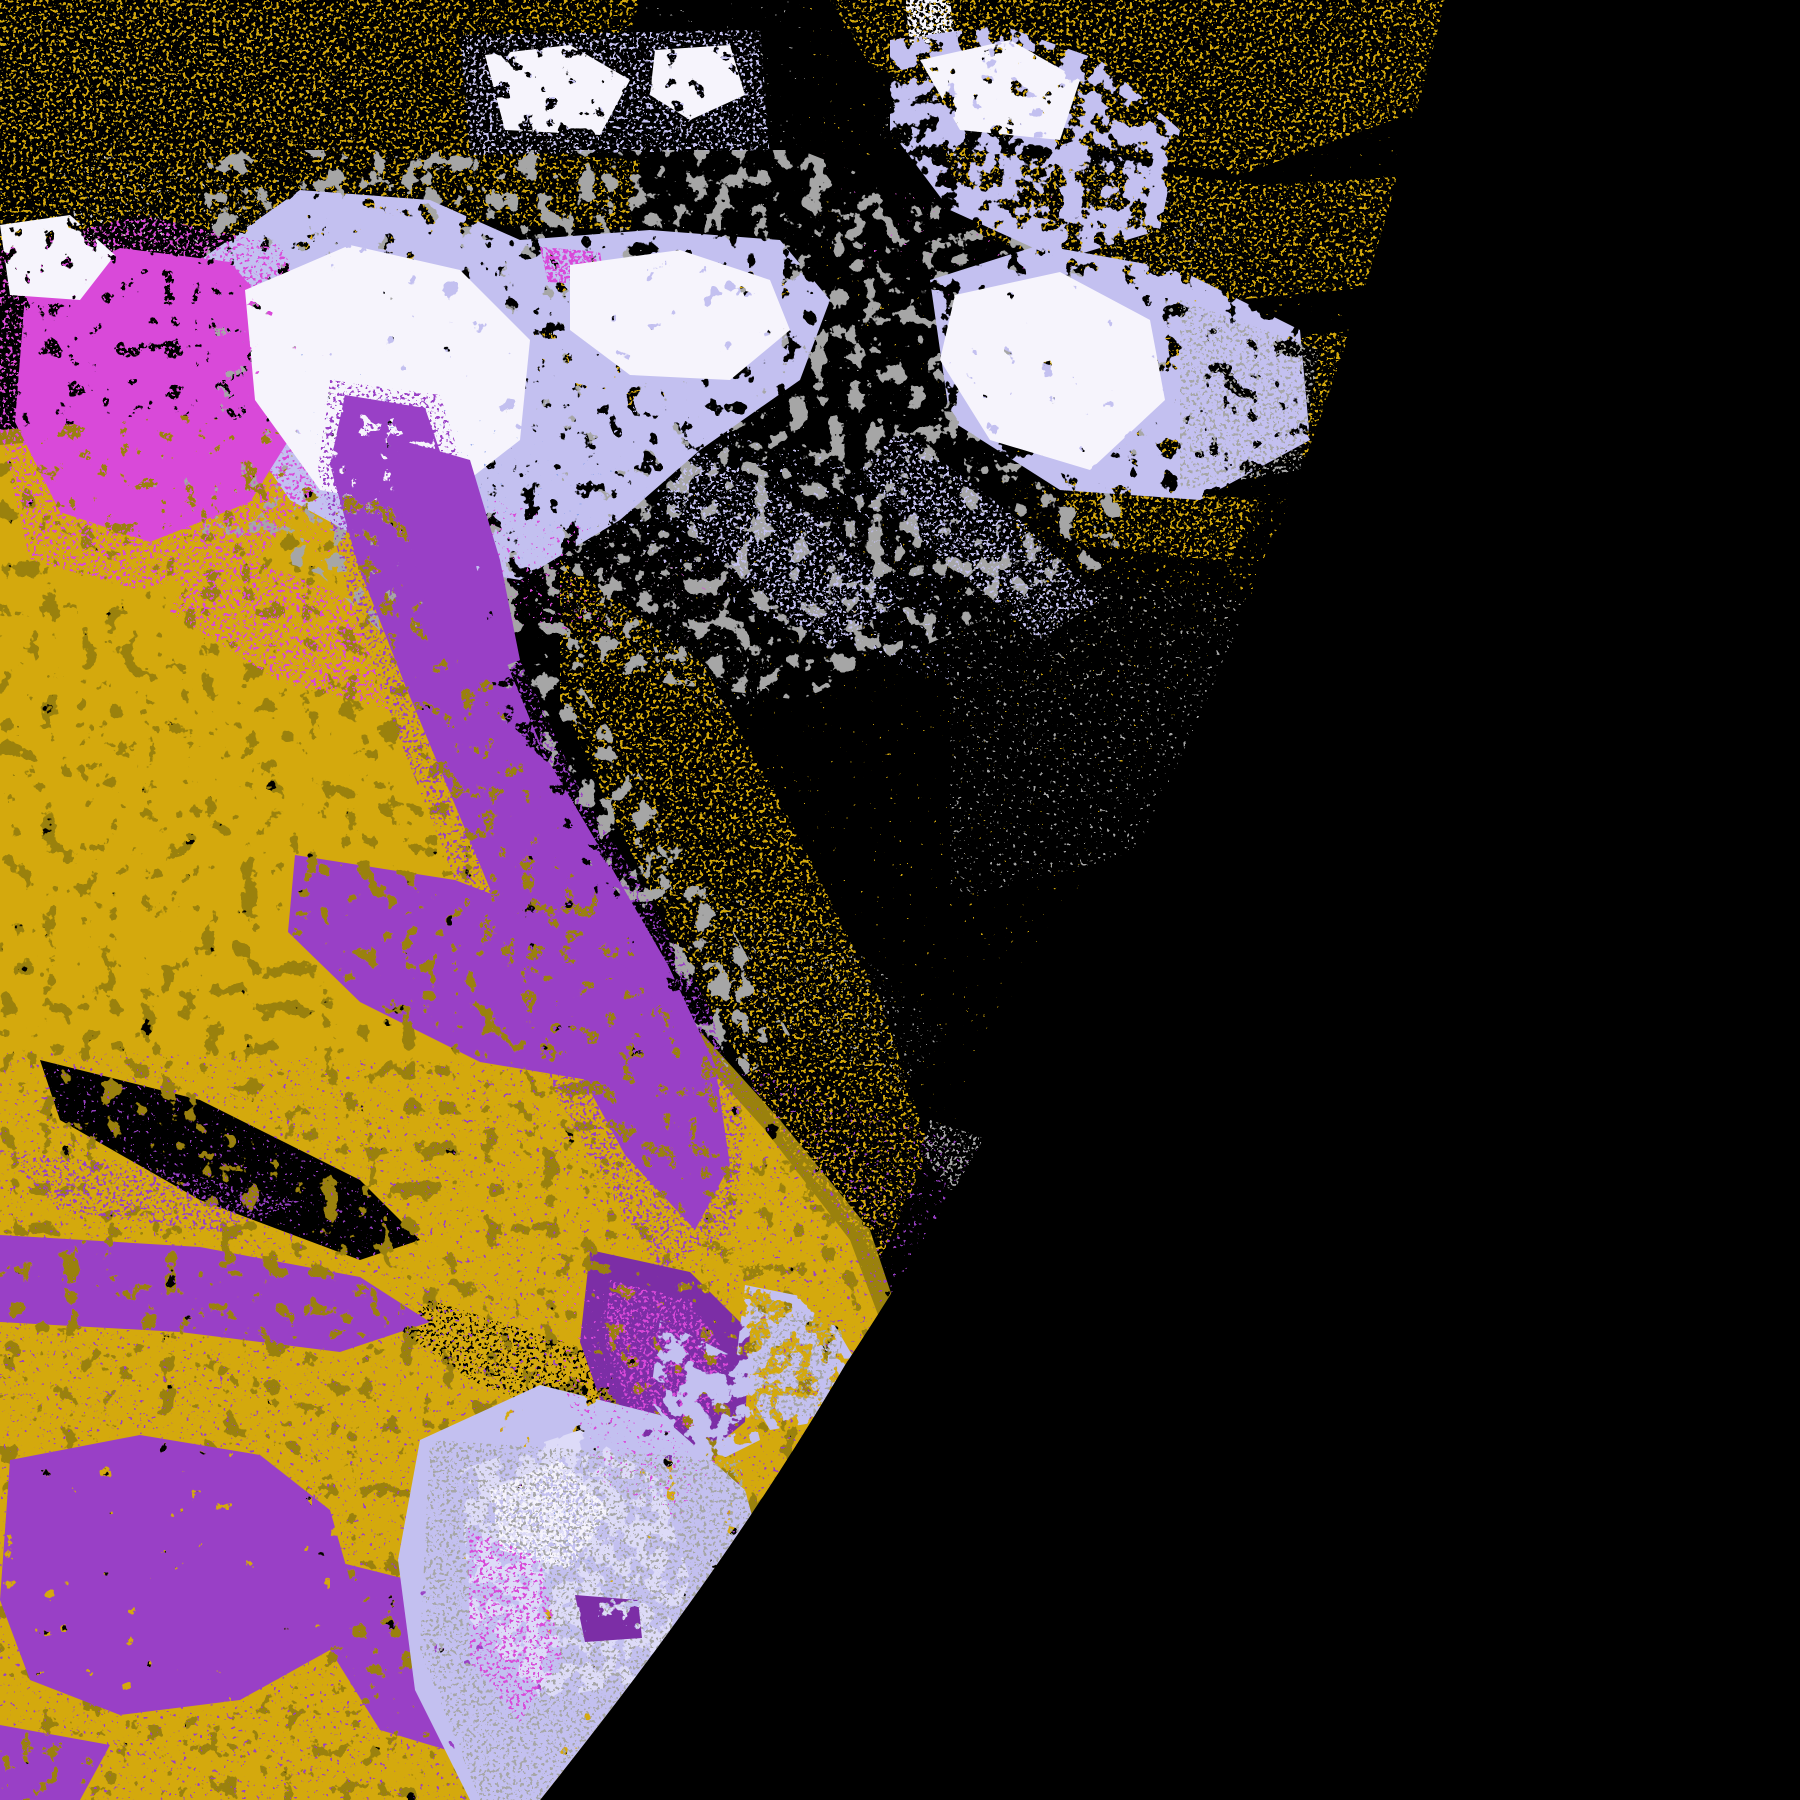 This screenshot has width=1800, height=1800. What do you see at coordinates (57, 257) in the screenshot?
I see `white-blob-left-edge` at bounding box center [57, 257].